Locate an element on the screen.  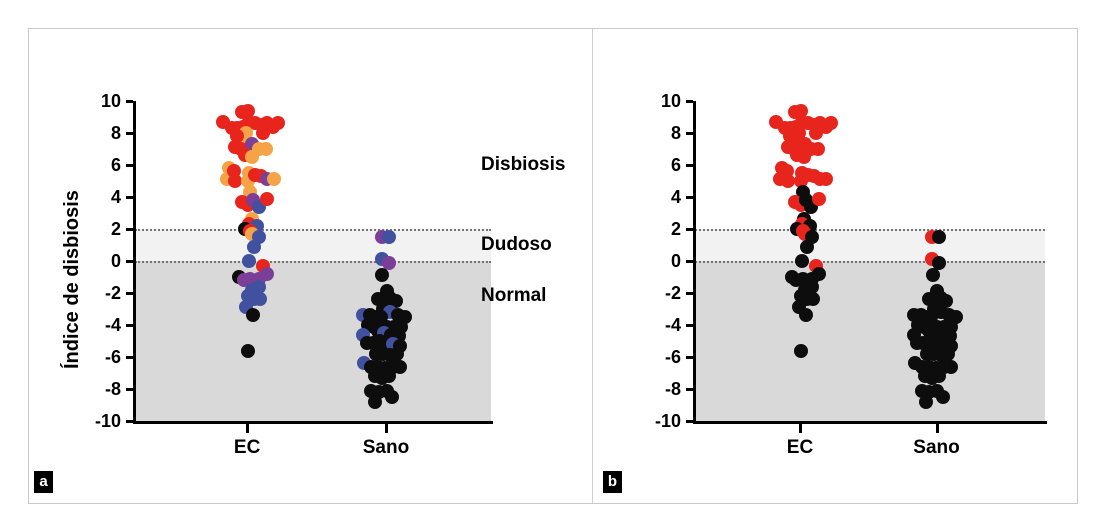
panel-divider is located at coordinates (592, 266).